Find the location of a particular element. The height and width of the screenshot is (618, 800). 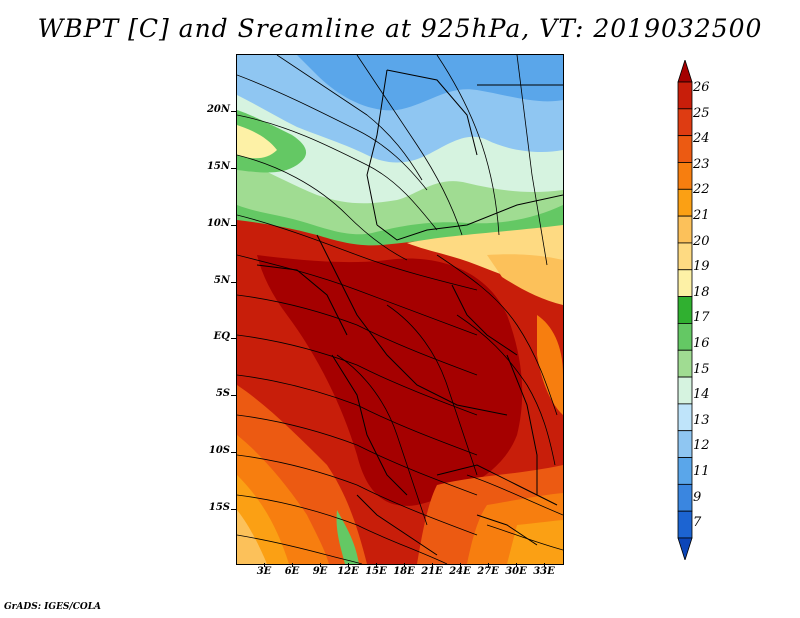

colorbar-label-9: 9 is located at coordinates (697, 497).